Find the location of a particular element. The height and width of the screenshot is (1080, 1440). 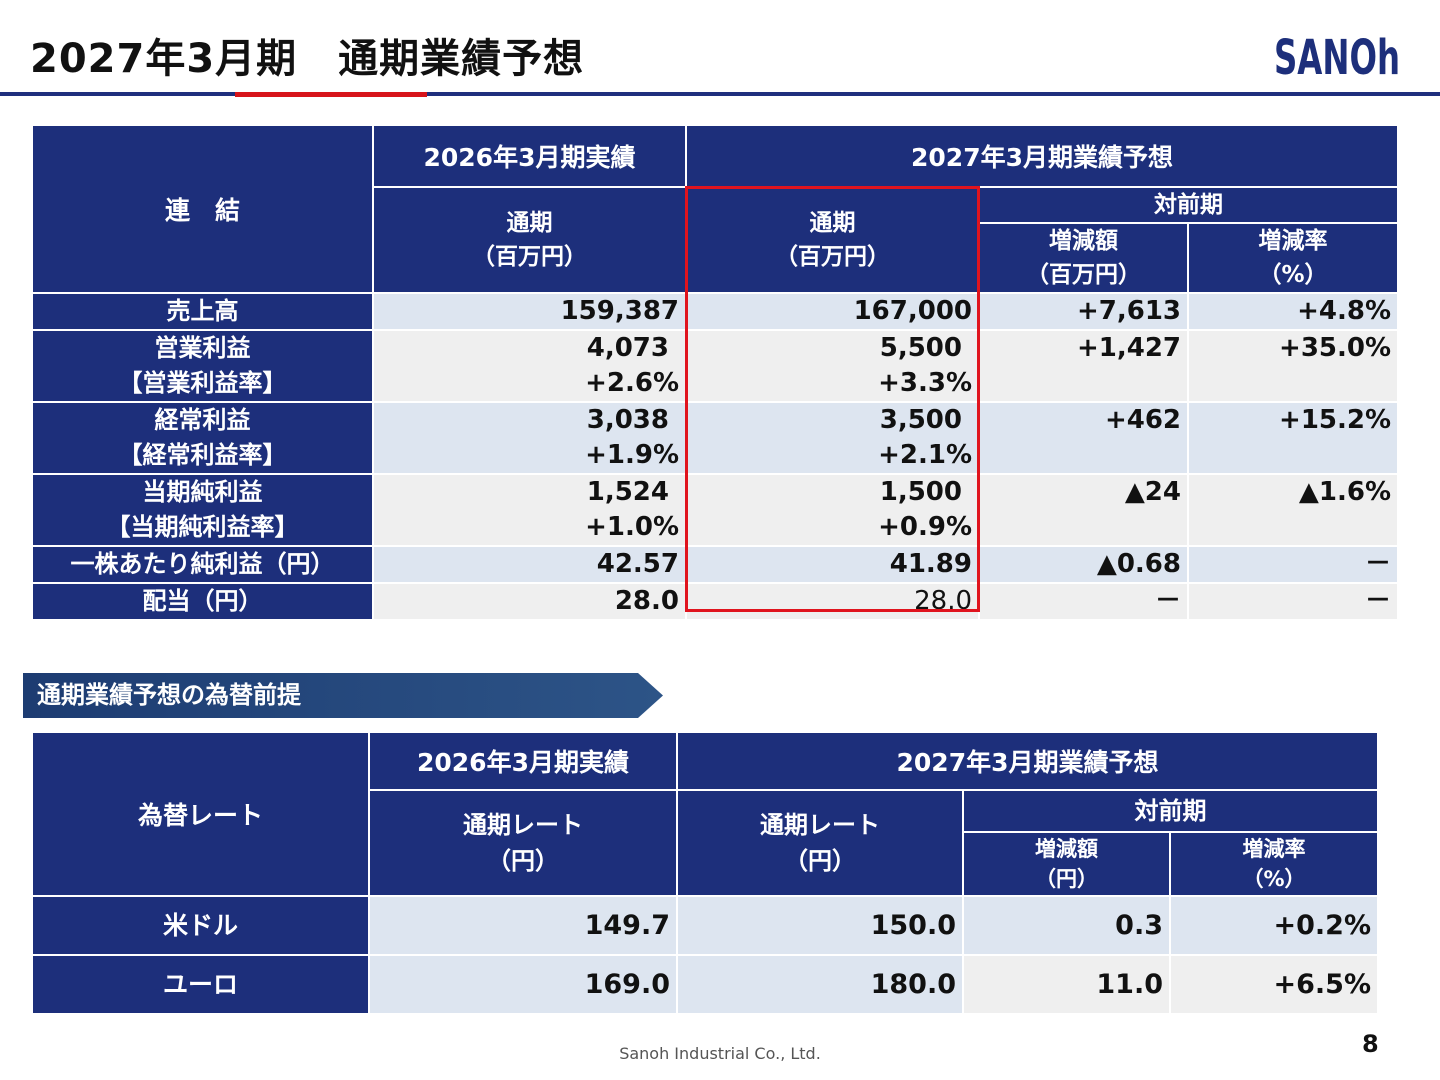

col-header-change: 増減額 （百万円） is located at coordinates (1083, 258).